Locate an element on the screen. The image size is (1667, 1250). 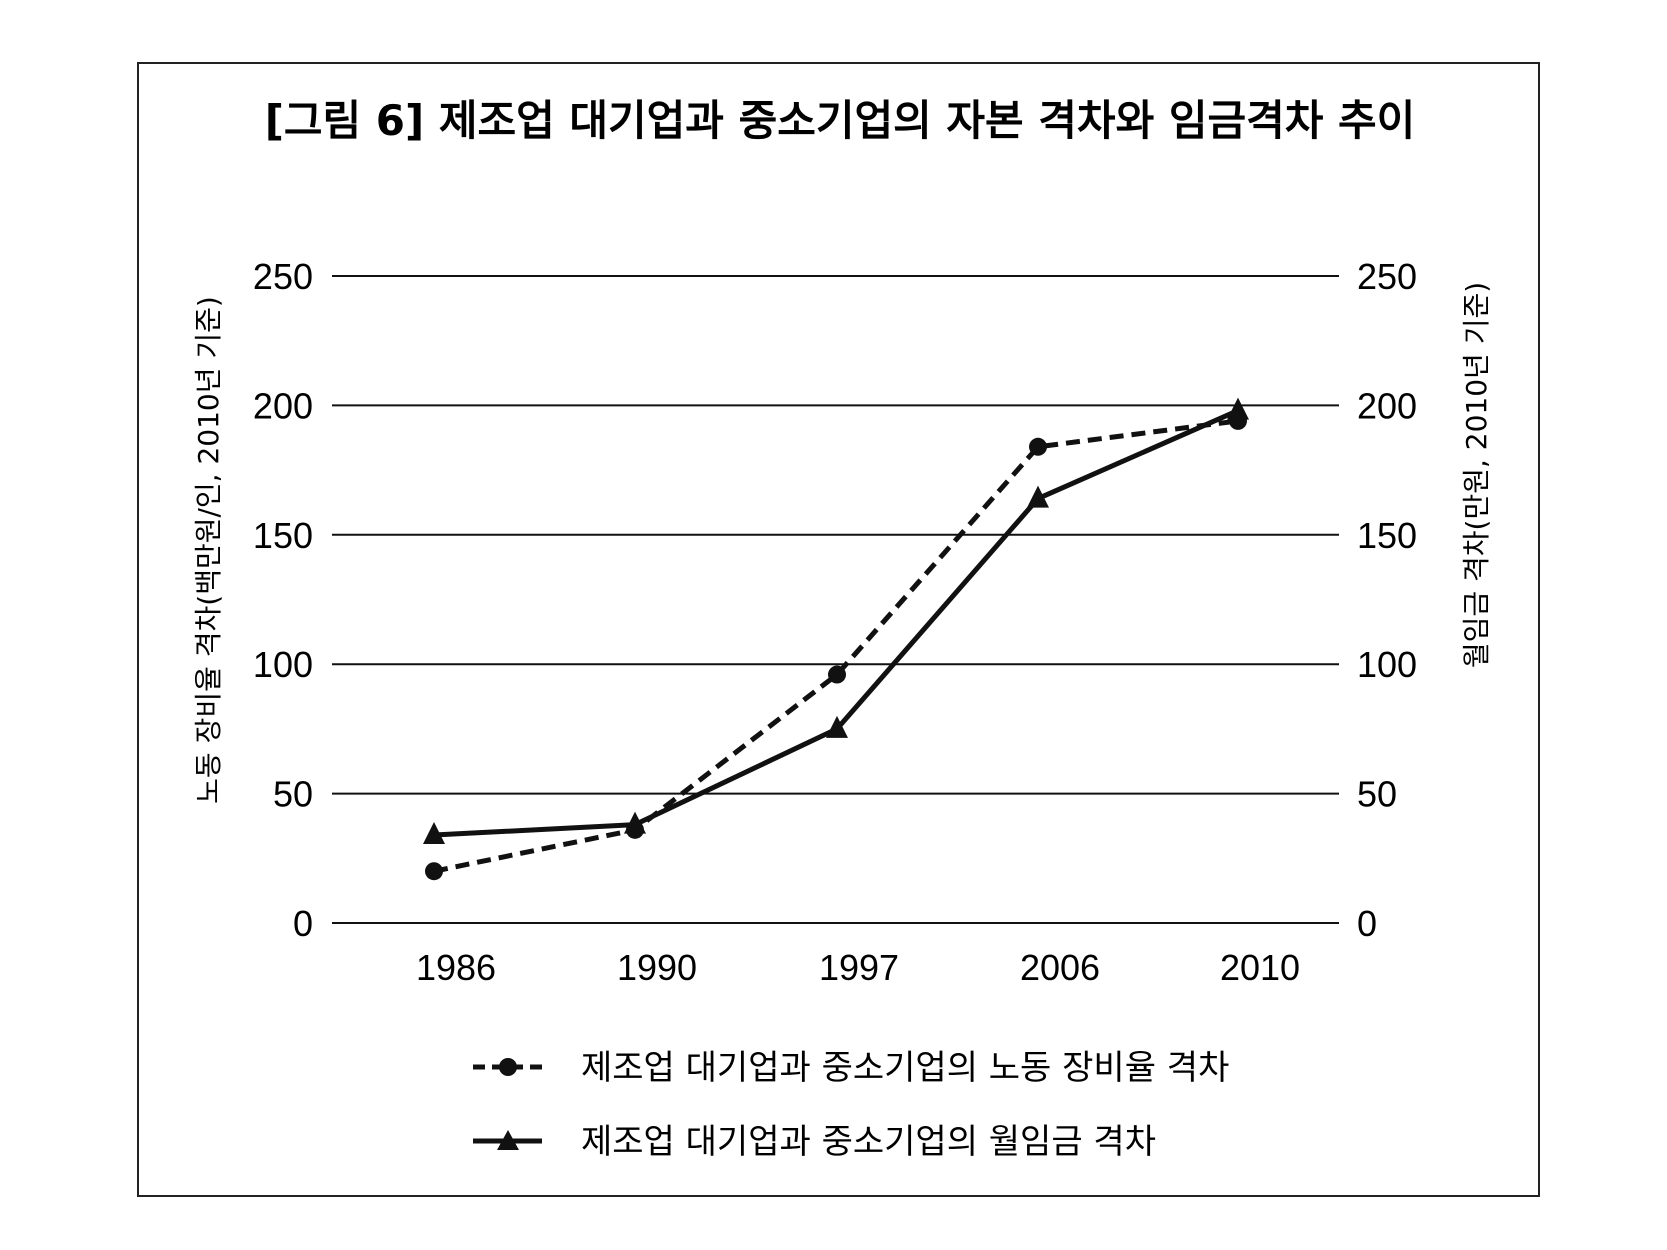
y-tick-label-left: 250 is located at coordinates (283, 276).